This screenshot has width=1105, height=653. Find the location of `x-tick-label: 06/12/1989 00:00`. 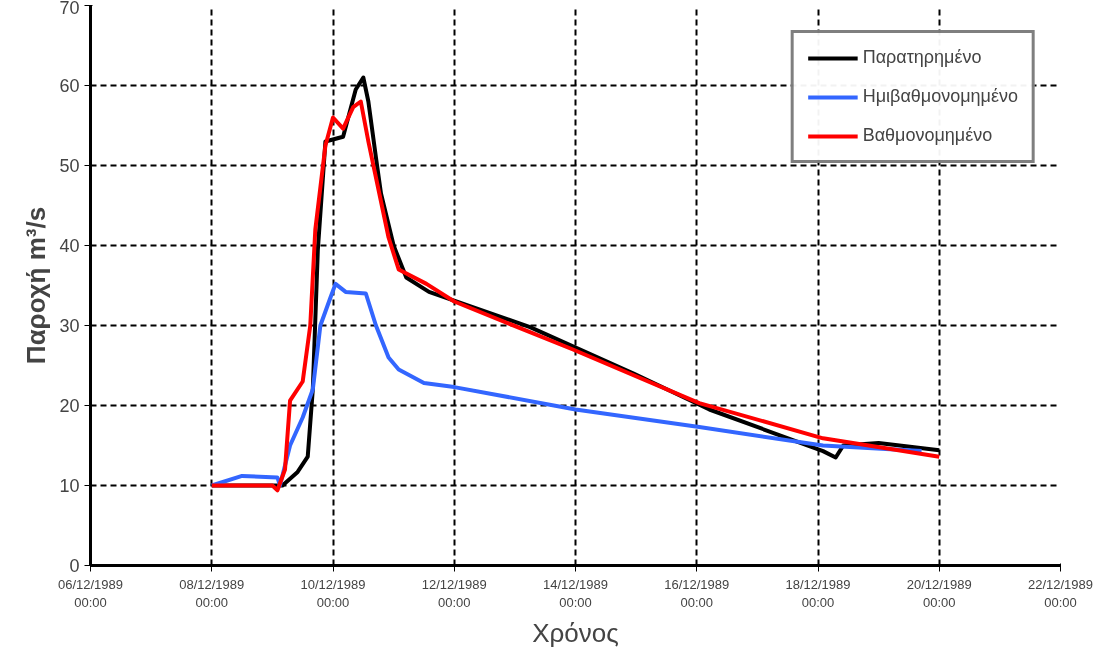

x-tick-label: 06/12/1989 00:00 is located at coordinates (90, 593).